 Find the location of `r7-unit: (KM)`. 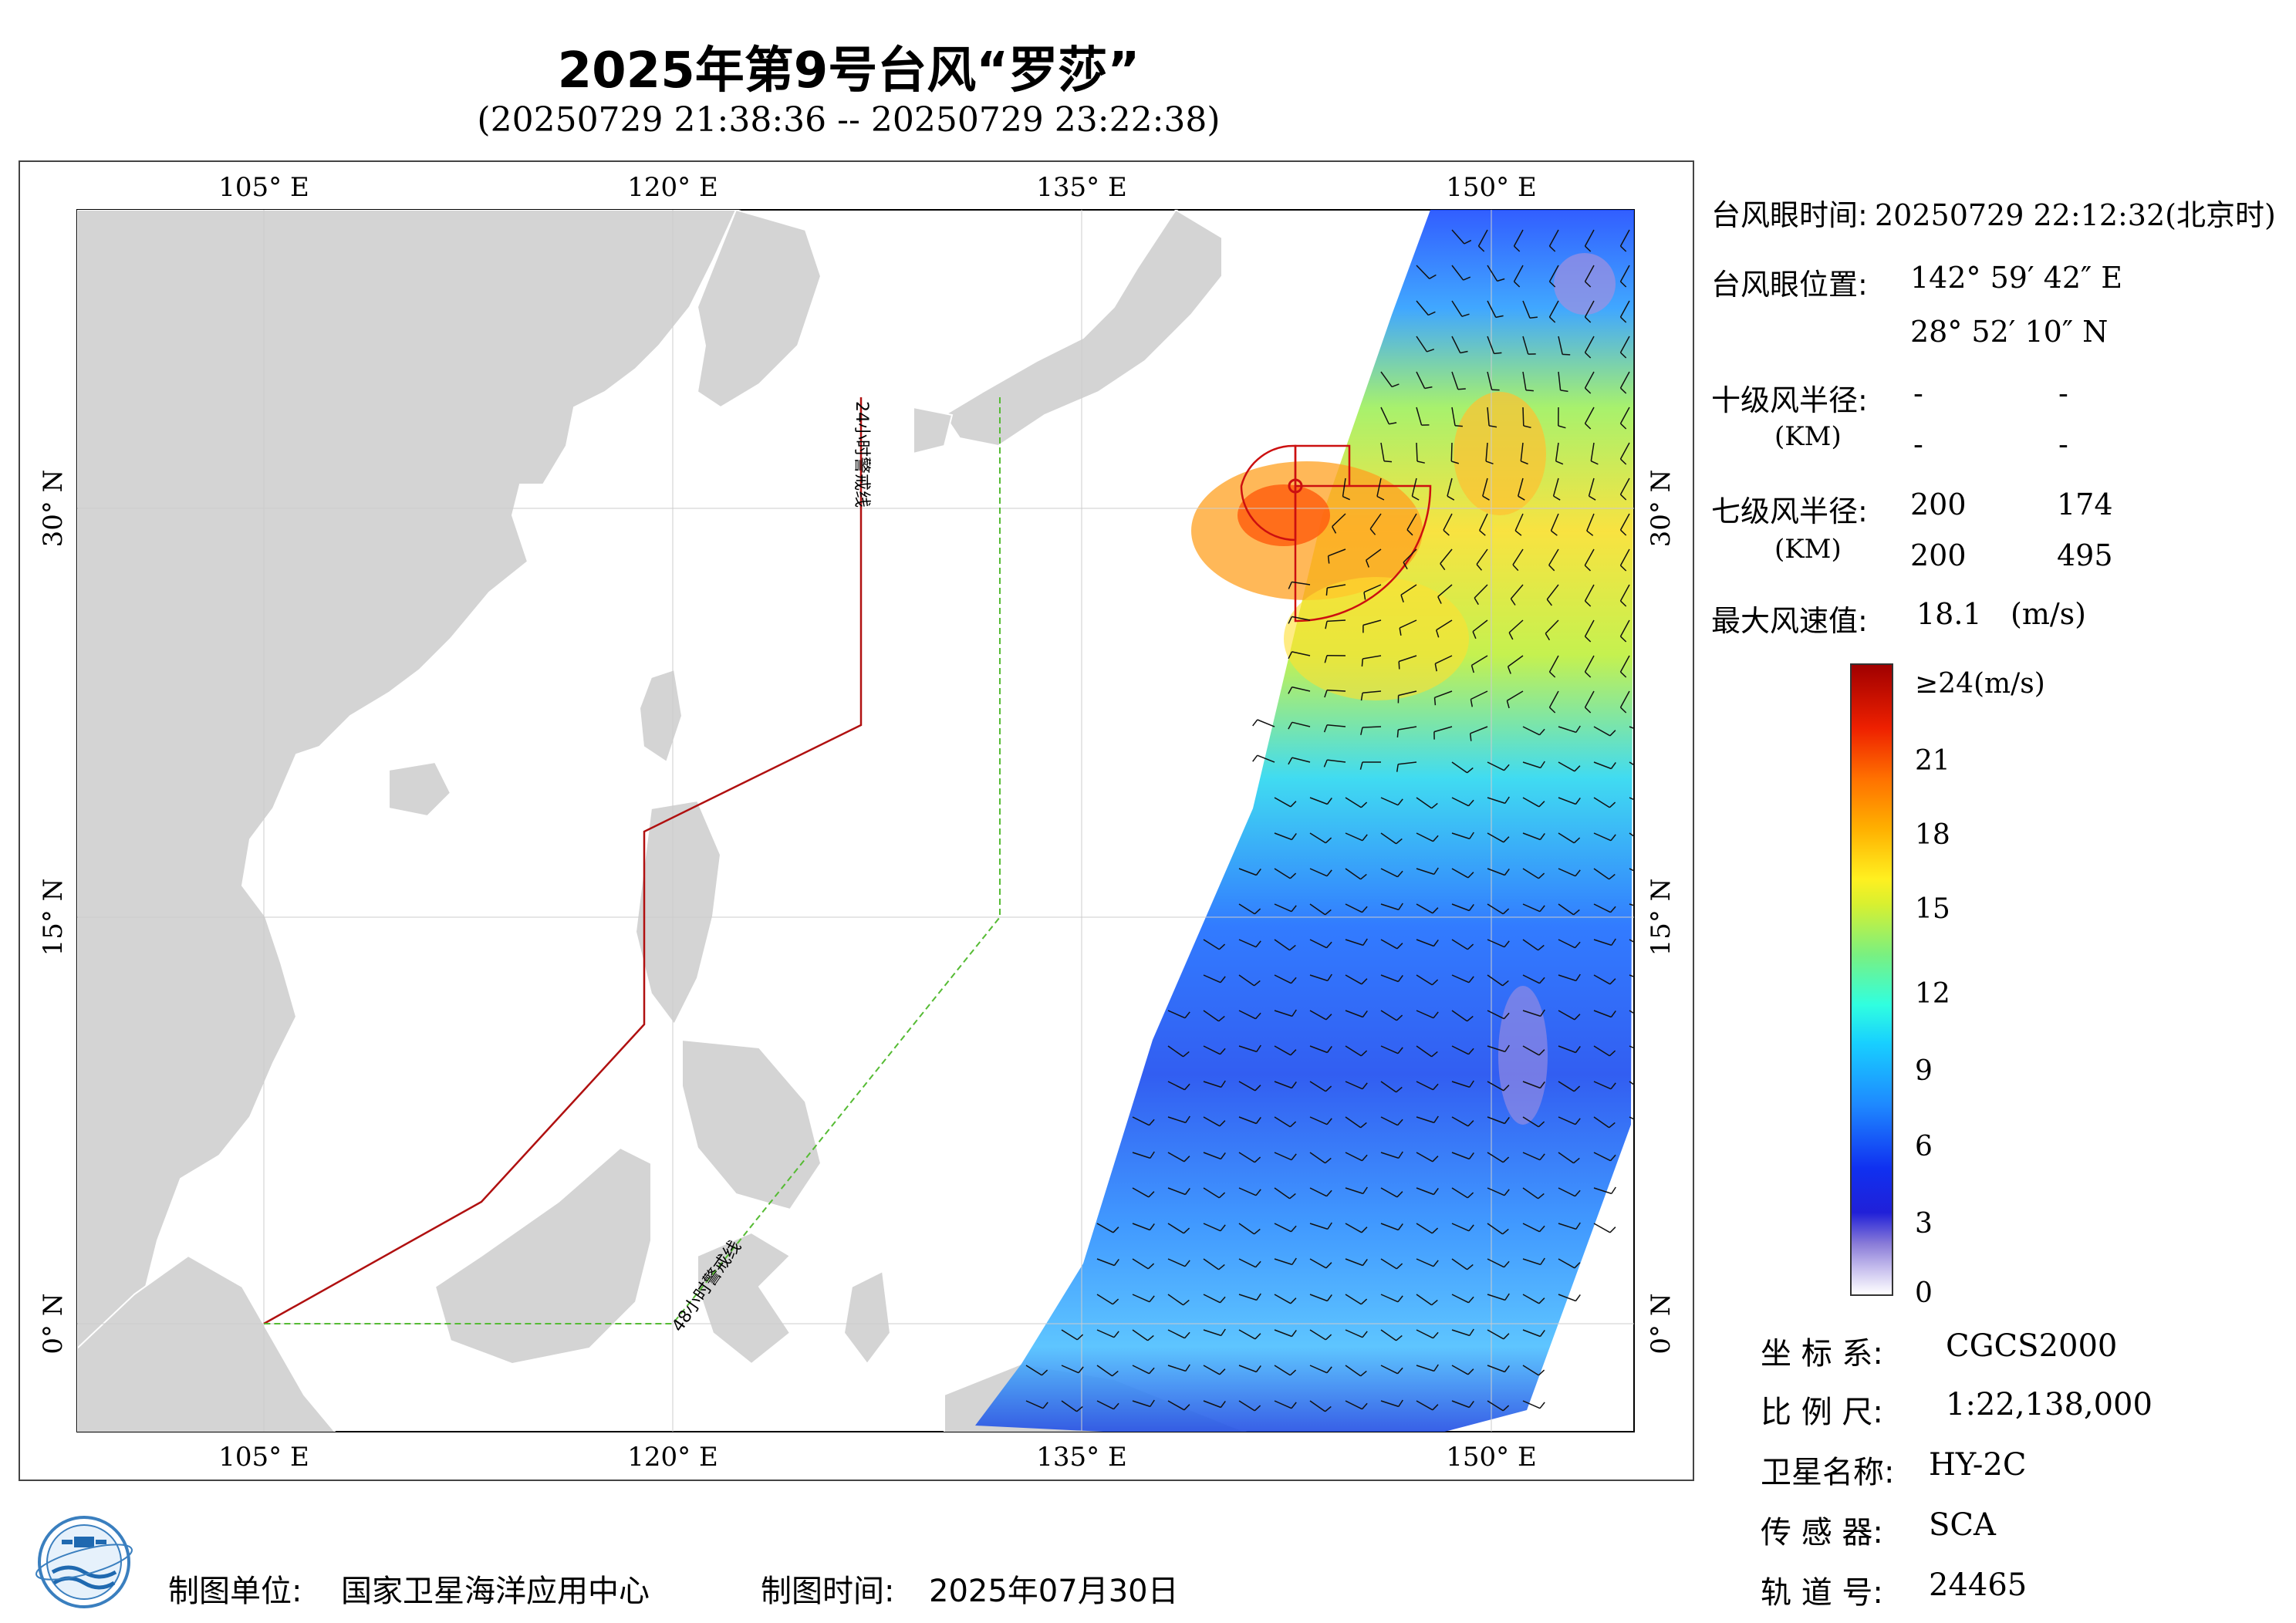

r7-unit: (KM) is located at coordinates (1808, 549).